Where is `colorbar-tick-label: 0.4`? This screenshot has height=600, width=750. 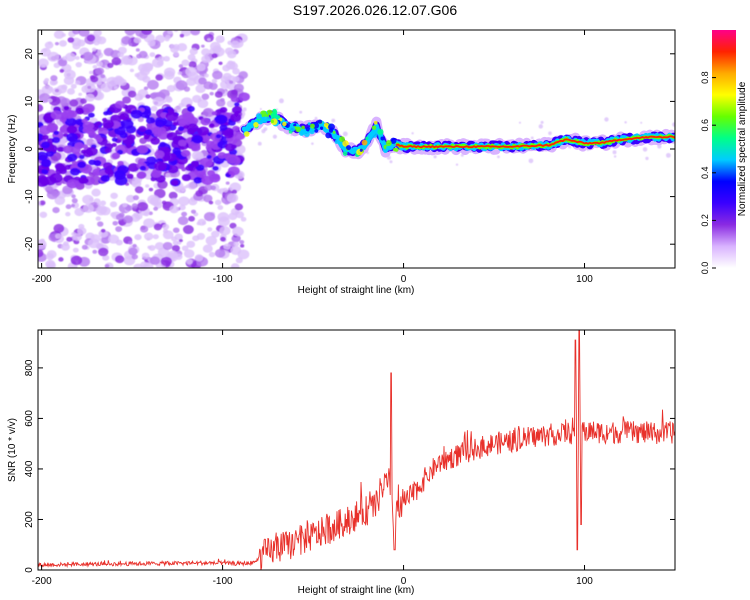
colorbar-tick-label: 0.4 is located at coordinates (705, 173).